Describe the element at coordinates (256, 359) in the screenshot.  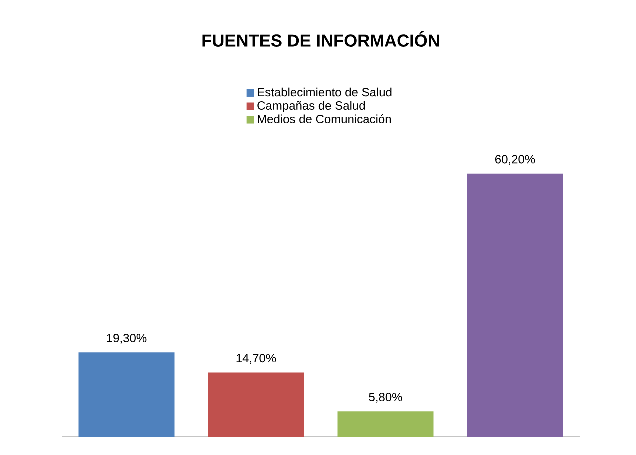
I see `data-label: 14,70%` at that location.